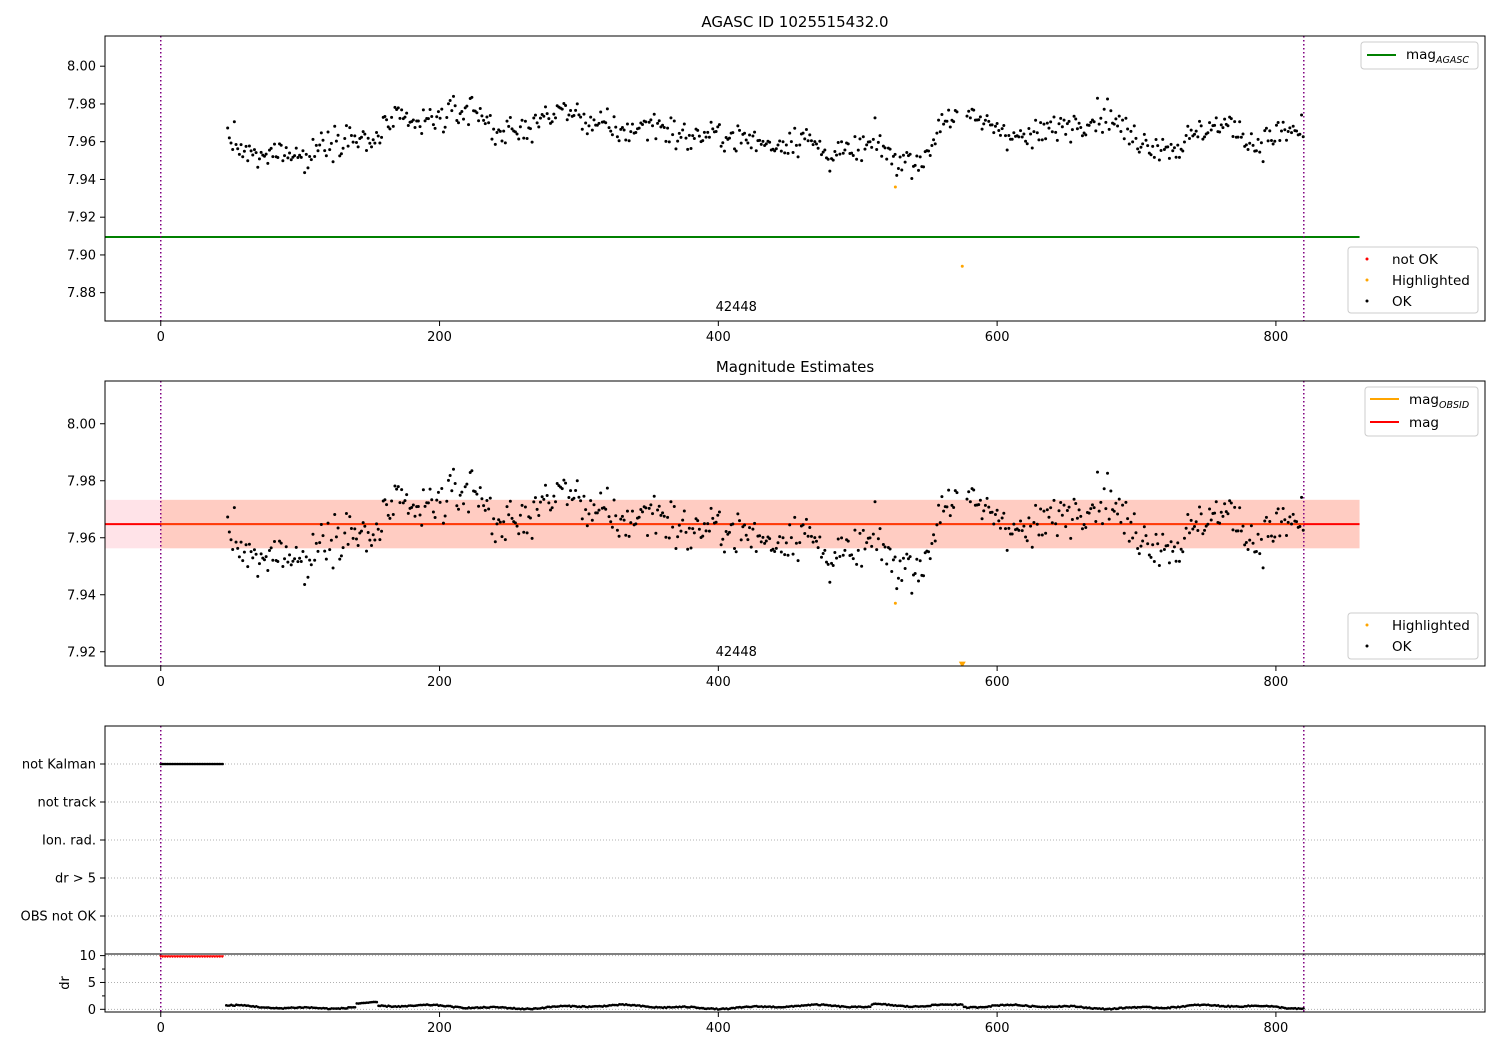 The width and height of the screenshot is (1500, 1050). Describe the element at coordinates (59, 917) in the screenshot. I see `flag-category-label: OBS not OK` at that location.